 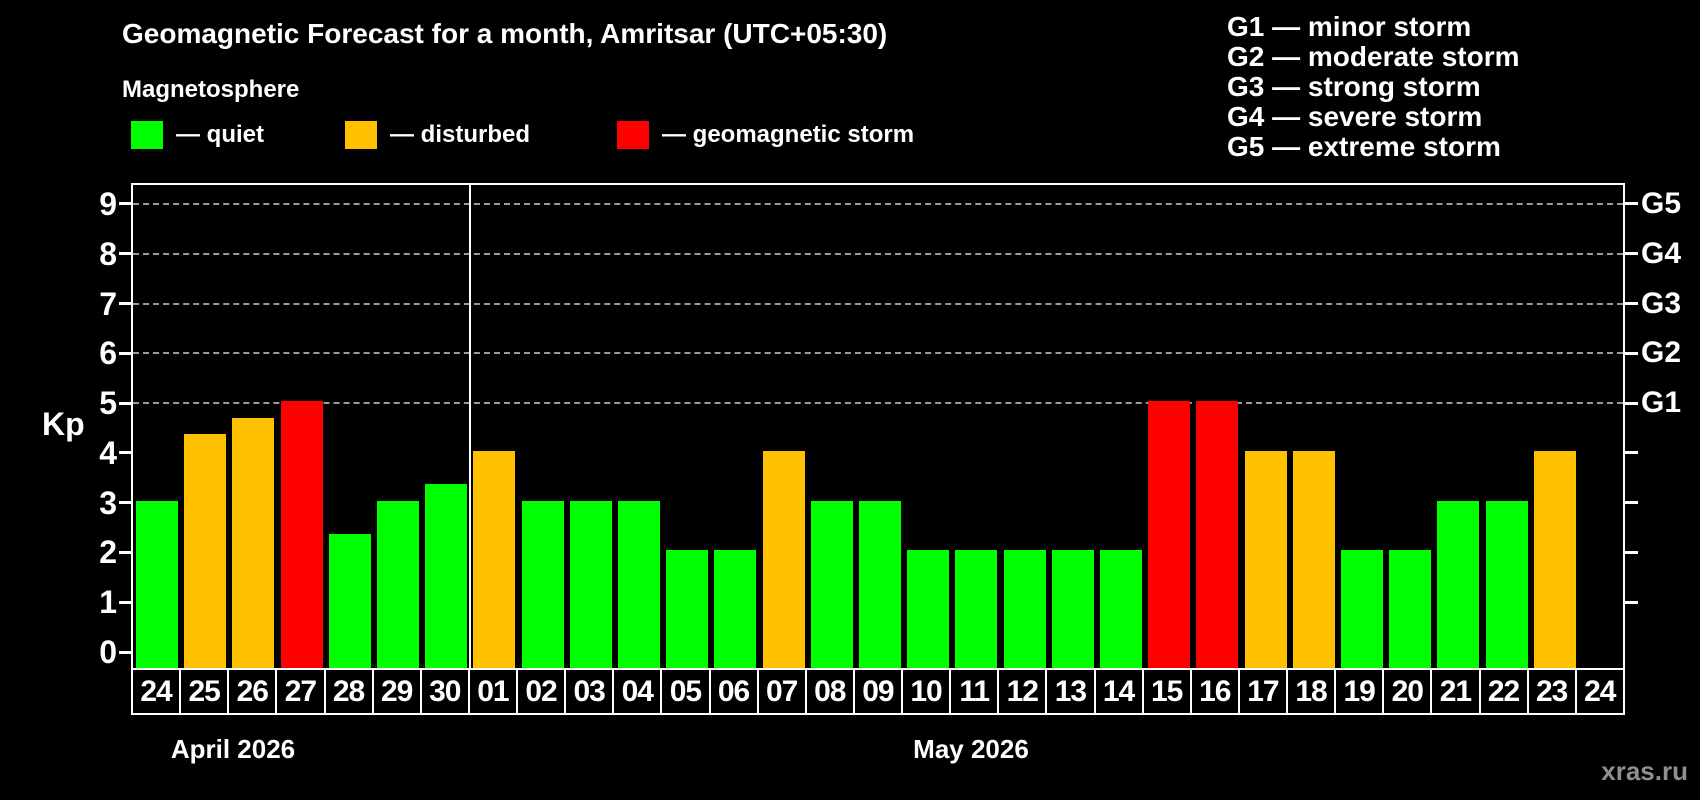 What do you see at coordinates (204, 691) in the screenshot?
I see `date-cell: 25` at bounding box center [204, 691].